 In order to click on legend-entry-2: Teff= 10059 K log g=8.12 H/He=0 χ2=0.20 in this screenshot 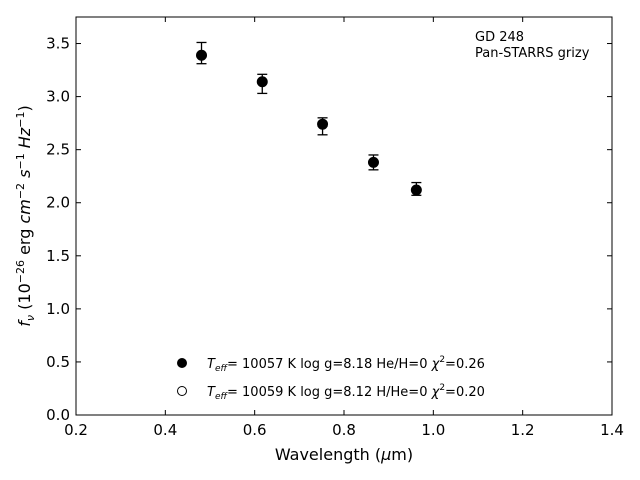, I will do `click(346, 392)`.